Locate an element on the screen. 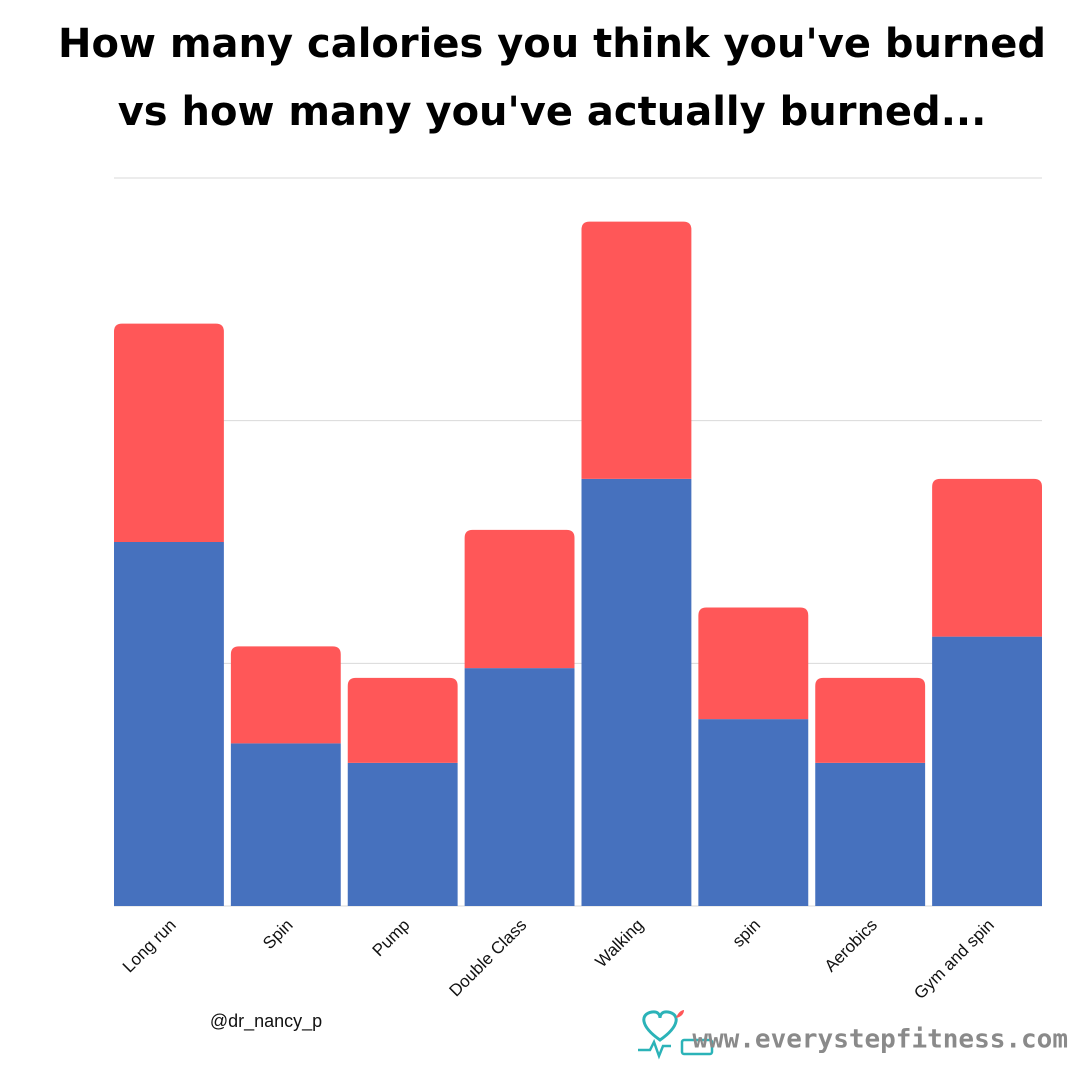 The height and width of the screenshot is (1080, 1080). x-tick-label: Walking is located at coordinates (620, 943).